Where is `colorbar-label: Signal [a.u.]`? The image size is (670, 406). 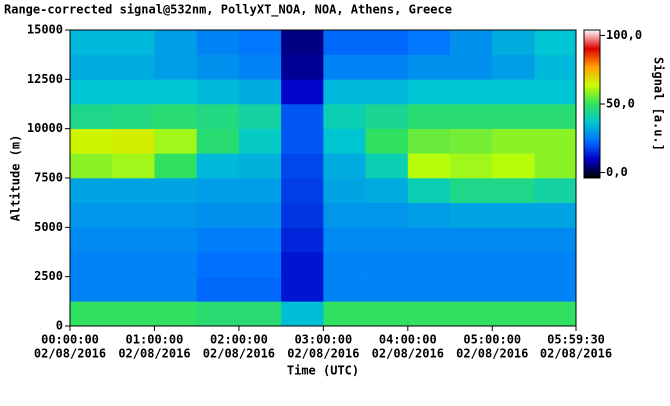 colorbar-label: Signal [a.u.] is located at coordinates (659, 104).